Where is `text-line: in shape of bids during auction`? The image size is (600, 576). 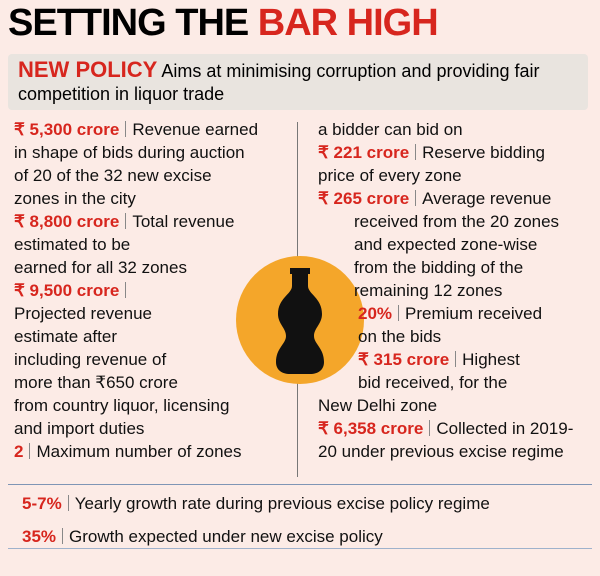 text-line: in shape of bids during auction is located at coordinates (129, 152).